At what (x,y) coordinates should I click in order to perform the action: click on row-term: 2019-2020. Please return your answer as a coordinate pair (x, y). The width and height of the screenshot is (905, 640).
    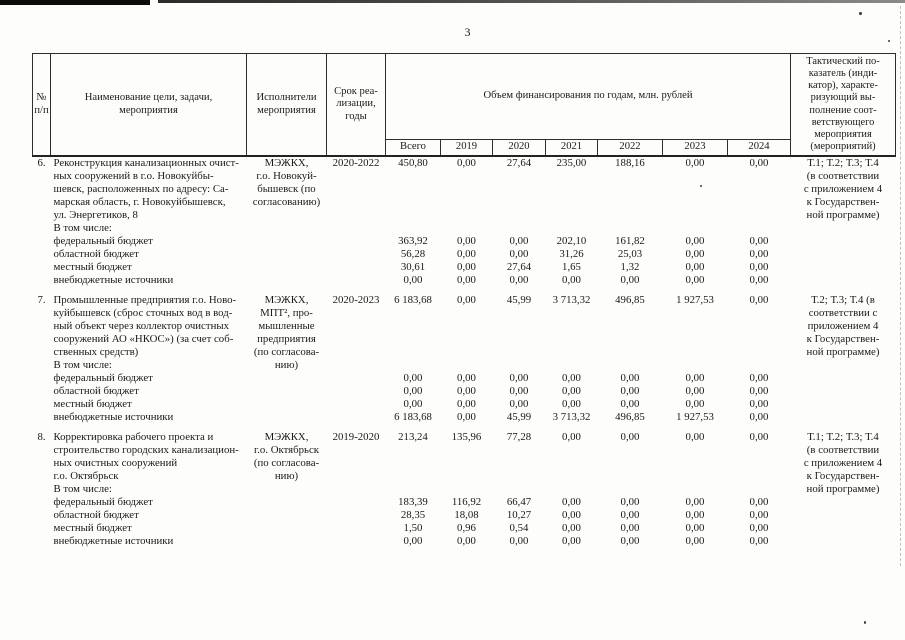
    Looking at the image, I should click on (356, 437).